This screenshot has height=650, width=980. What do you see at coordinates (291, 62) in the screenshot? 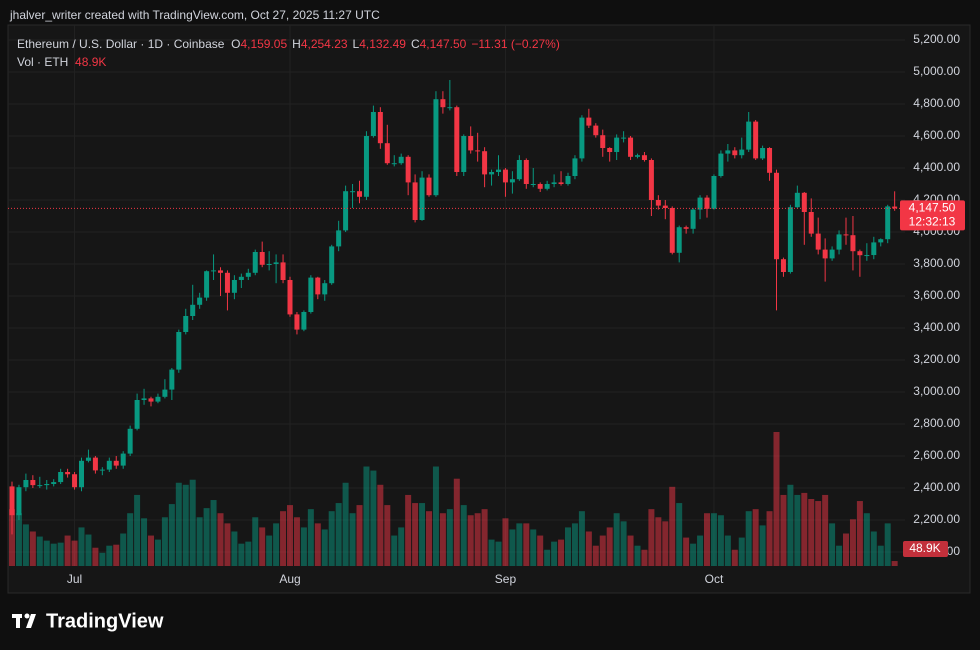
I see `legend-row: Vol · ETH 48.9K` at bounding box center [291, 62].